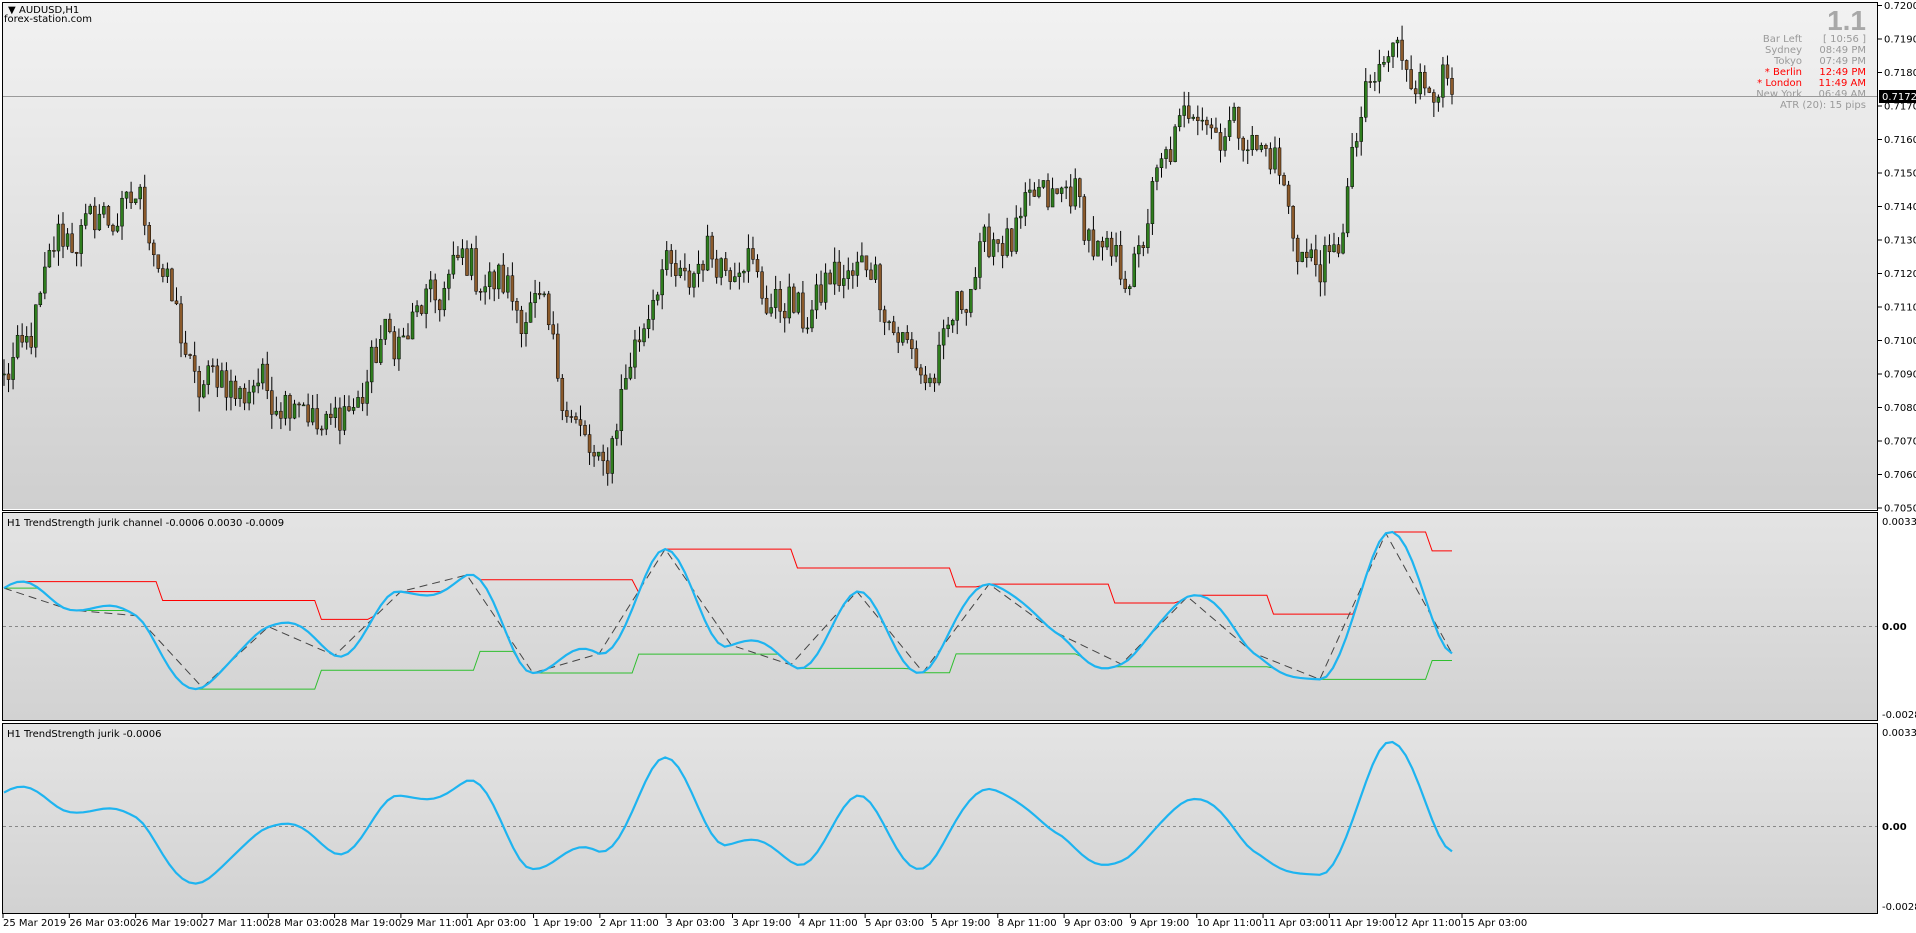 The height and width of the screenshot is (933, 1916). What do you see at coordinates (84, 734) in the screenshot?
I see `panel-2-title: H1 TrendStrength jurik -0.0006` at bounding box center [84, 734].